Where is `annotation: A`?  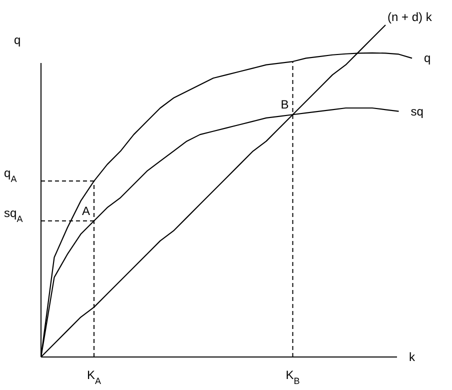 annotation: A is located at coordinates (86, 211).